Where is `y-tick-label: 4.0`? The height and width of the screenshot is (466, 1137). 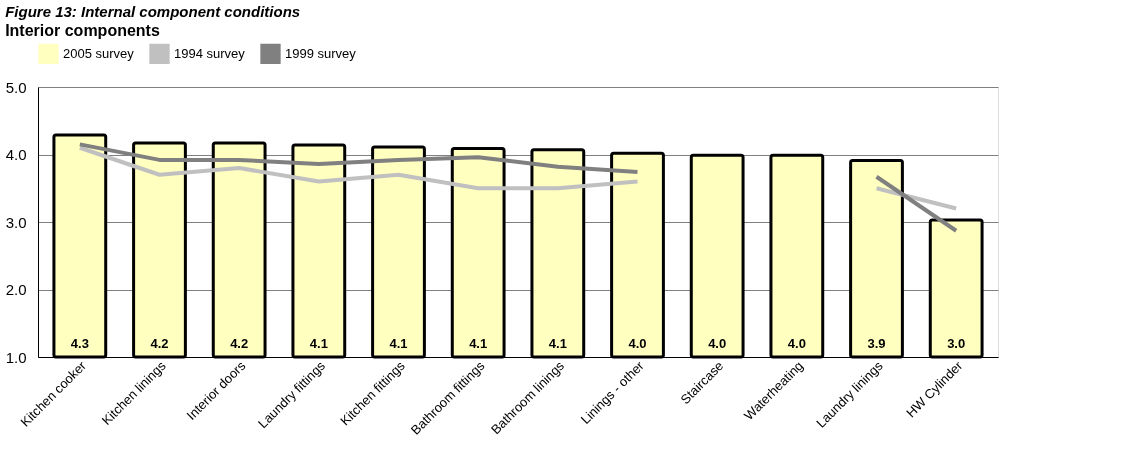
y-tick-label: 4.0 is located at coordinates (16, 154).